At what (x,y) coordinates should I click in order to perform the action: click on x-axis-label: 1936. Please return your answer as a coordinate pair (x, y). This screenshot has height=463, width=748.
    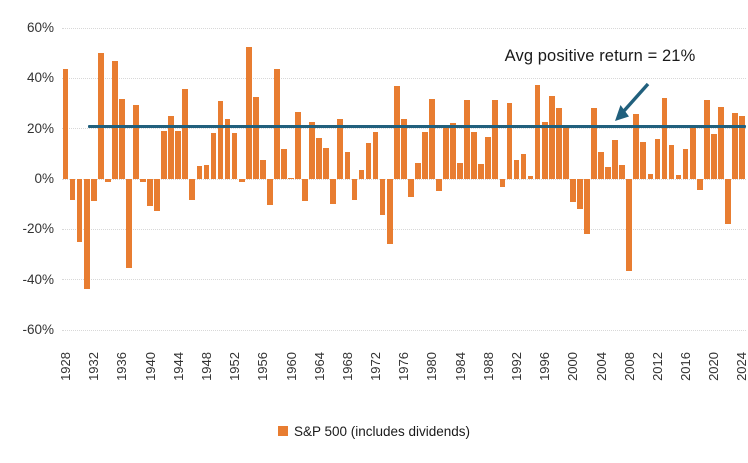
    Looking at the image, I should click on (122, 366).